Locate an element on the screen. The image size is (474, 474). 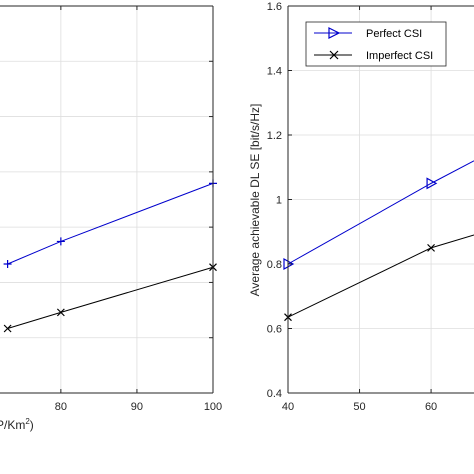
right-y-axis-label: Average achievable DL SE [bit/s/Hz] is located at coordinates (255, 200).